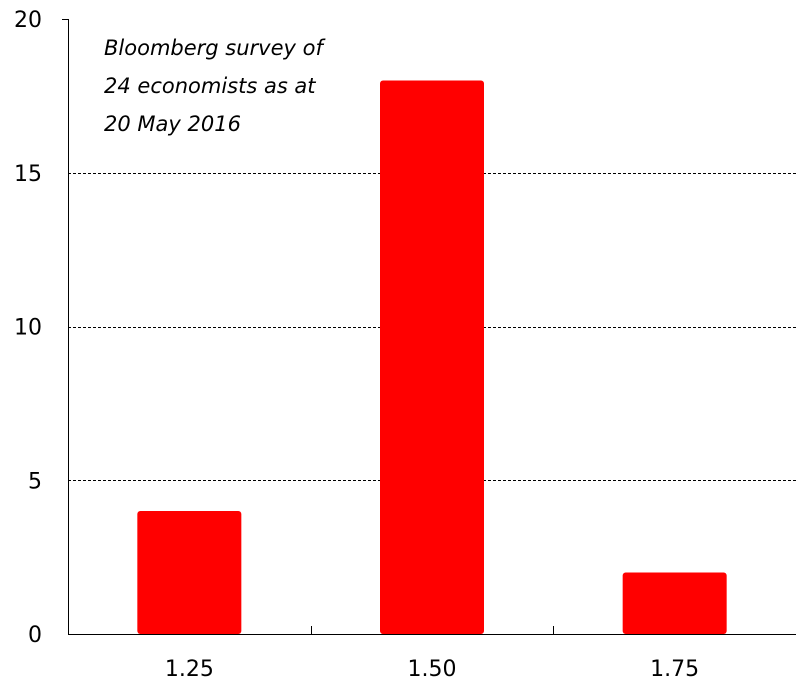 This screenshot has width=796, height=684. I want to click on y-tick-label: 10, so click(28, 328).